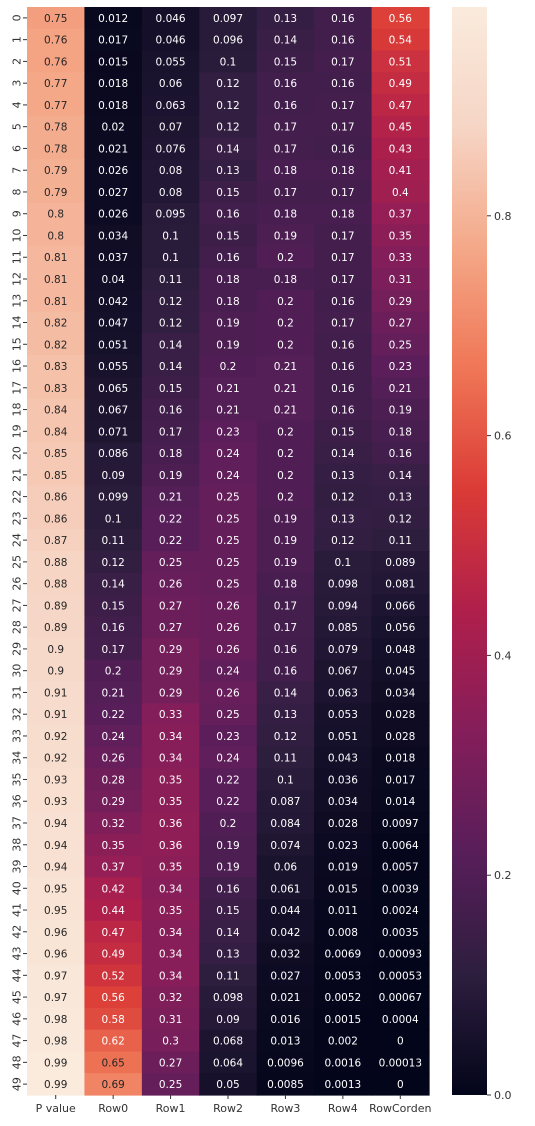 This screenshot has height=1126, width=535. What do you see at coordinates (55, 345) in the screenshot?
I see `cell-value-label: 0.82` at bounding box center [55, 345].